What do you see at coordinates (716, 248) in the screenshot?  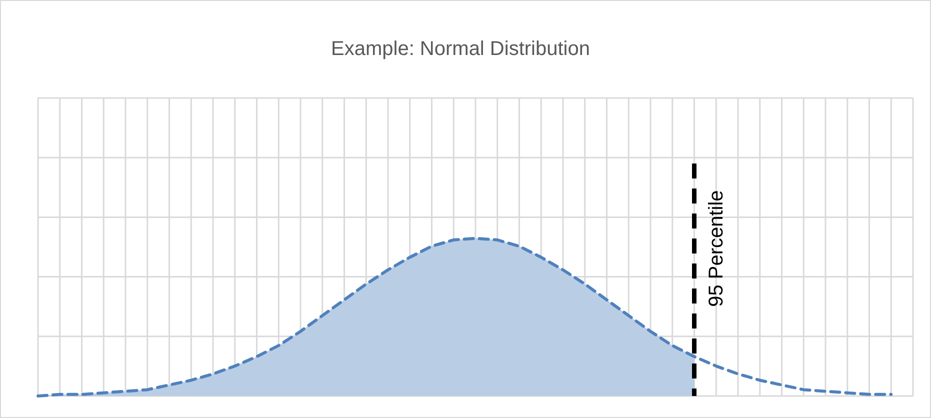 I see `text: 95 Percentile` at bounding box center [716, 248].